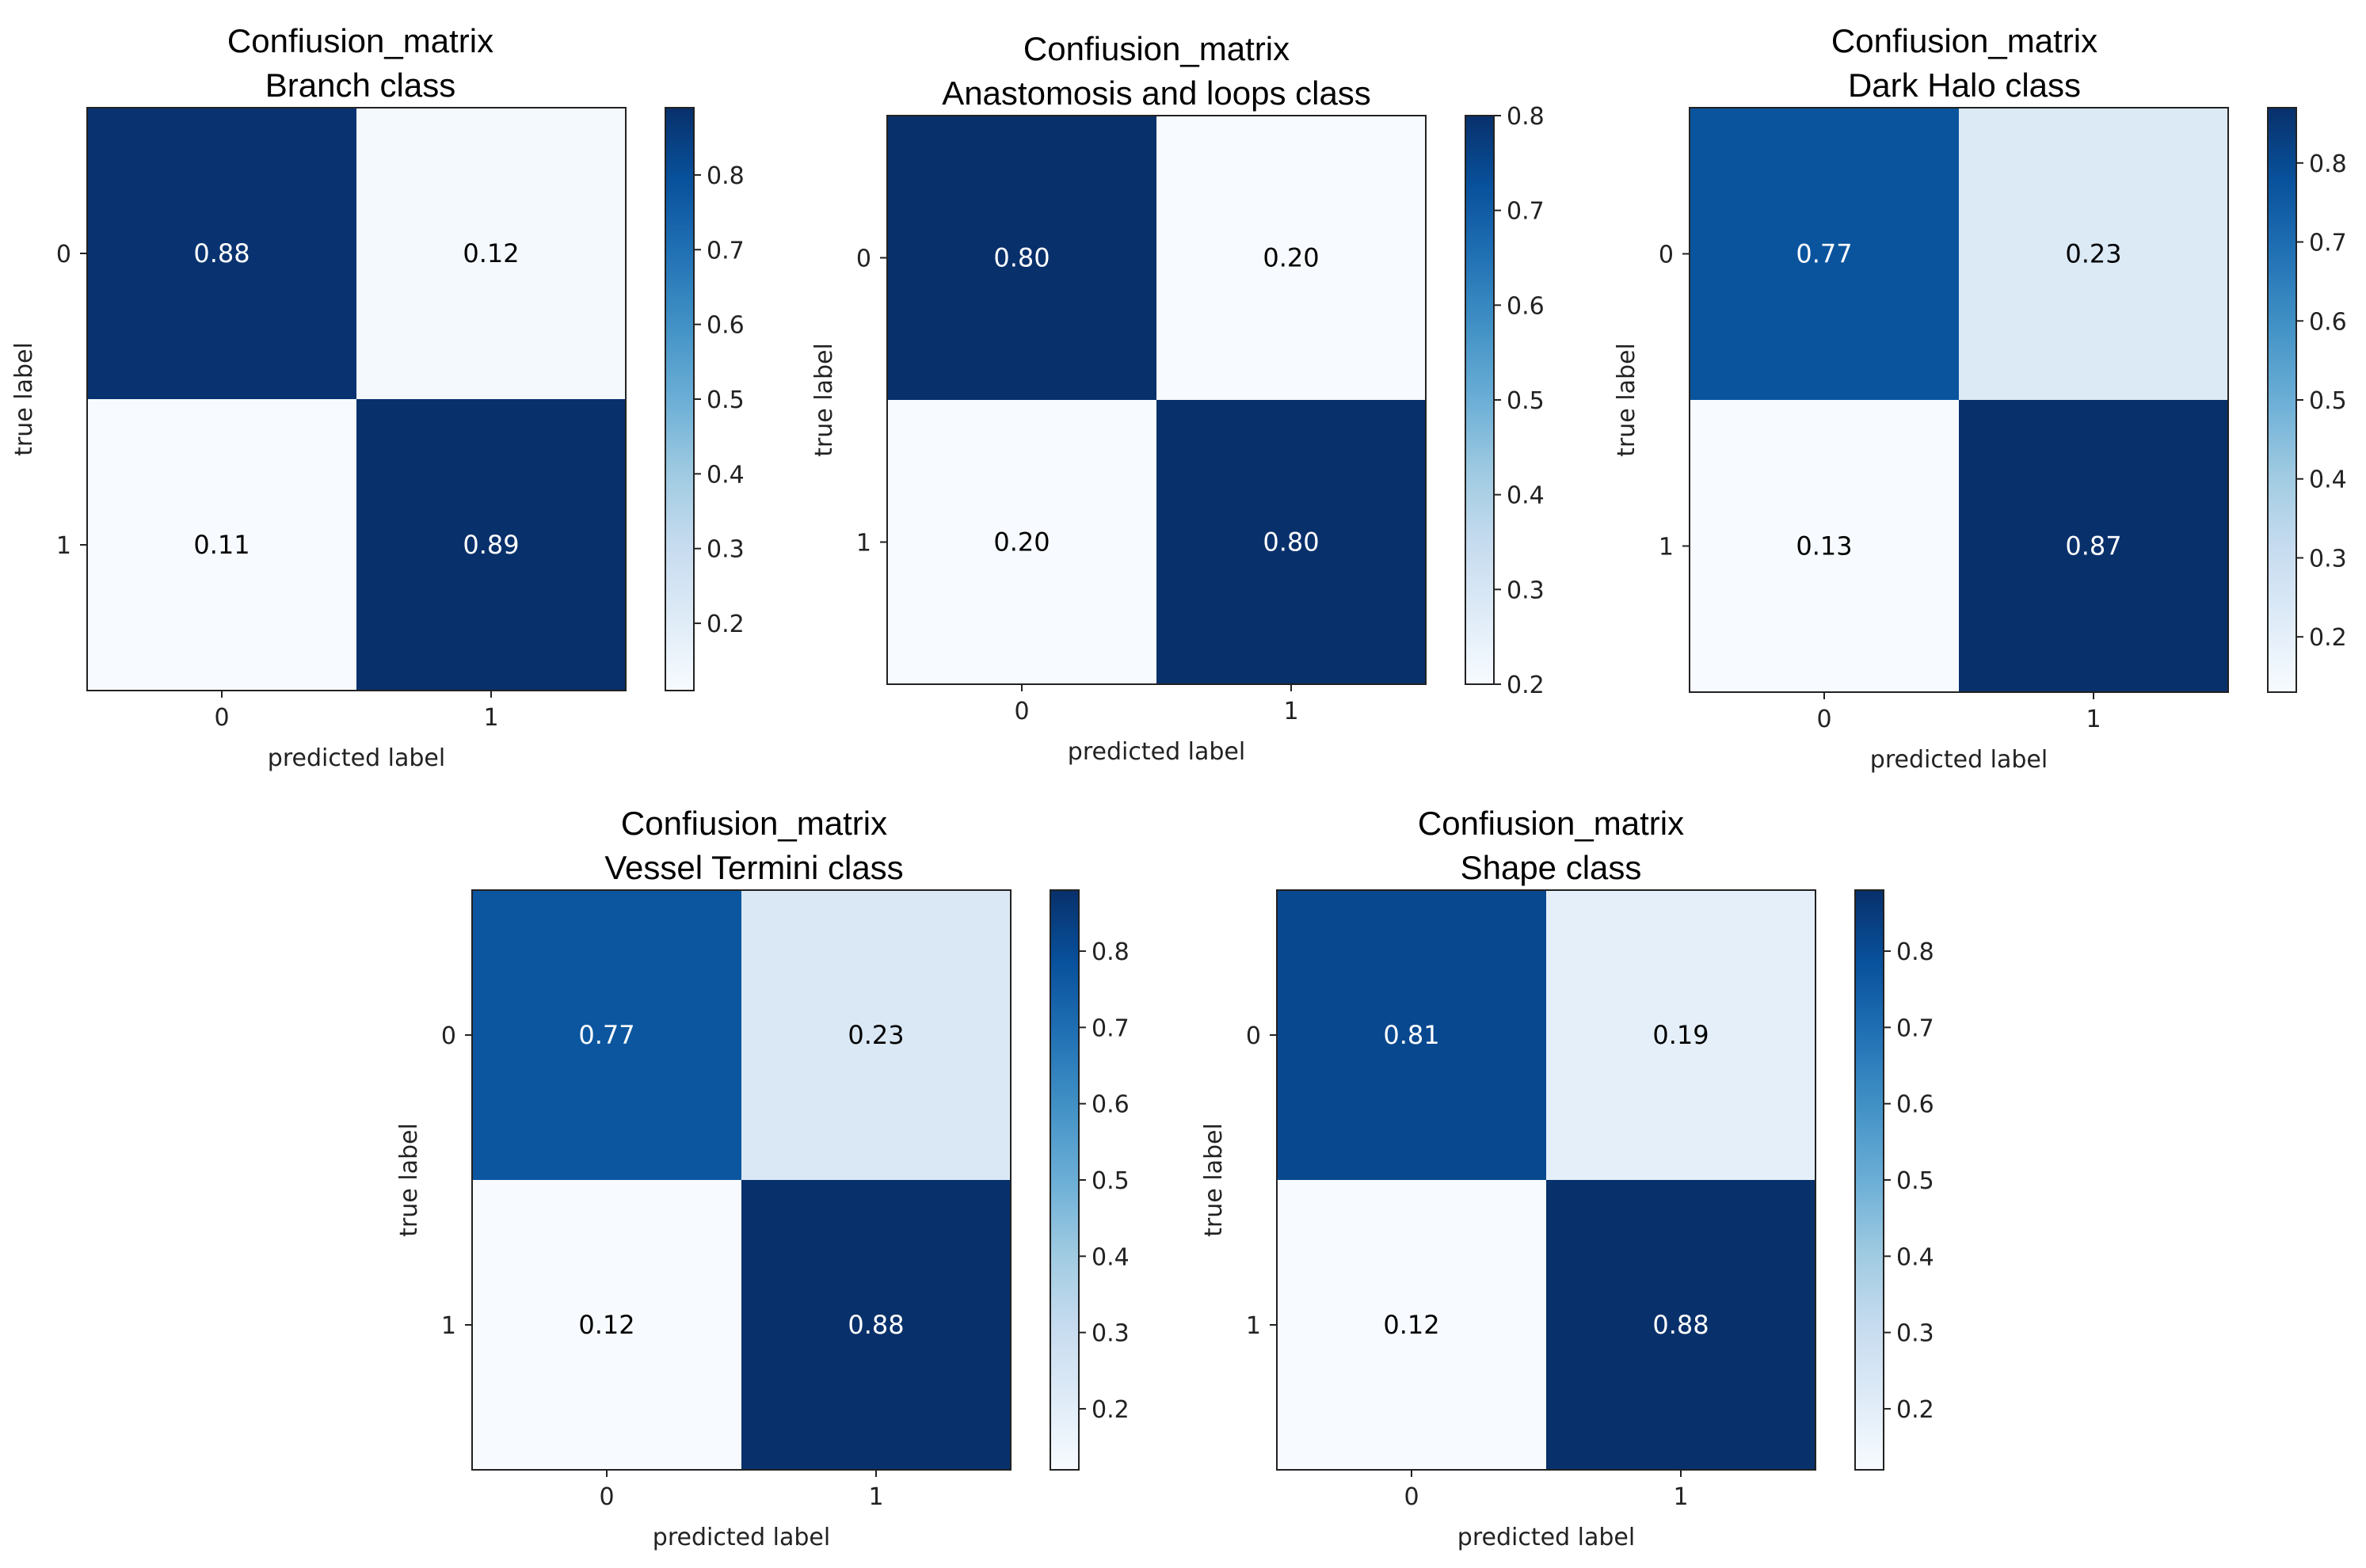  Describe the element at coordinates (1551, 867) in the screenshot. I see `panel-title-line2: Shape class` at that location.